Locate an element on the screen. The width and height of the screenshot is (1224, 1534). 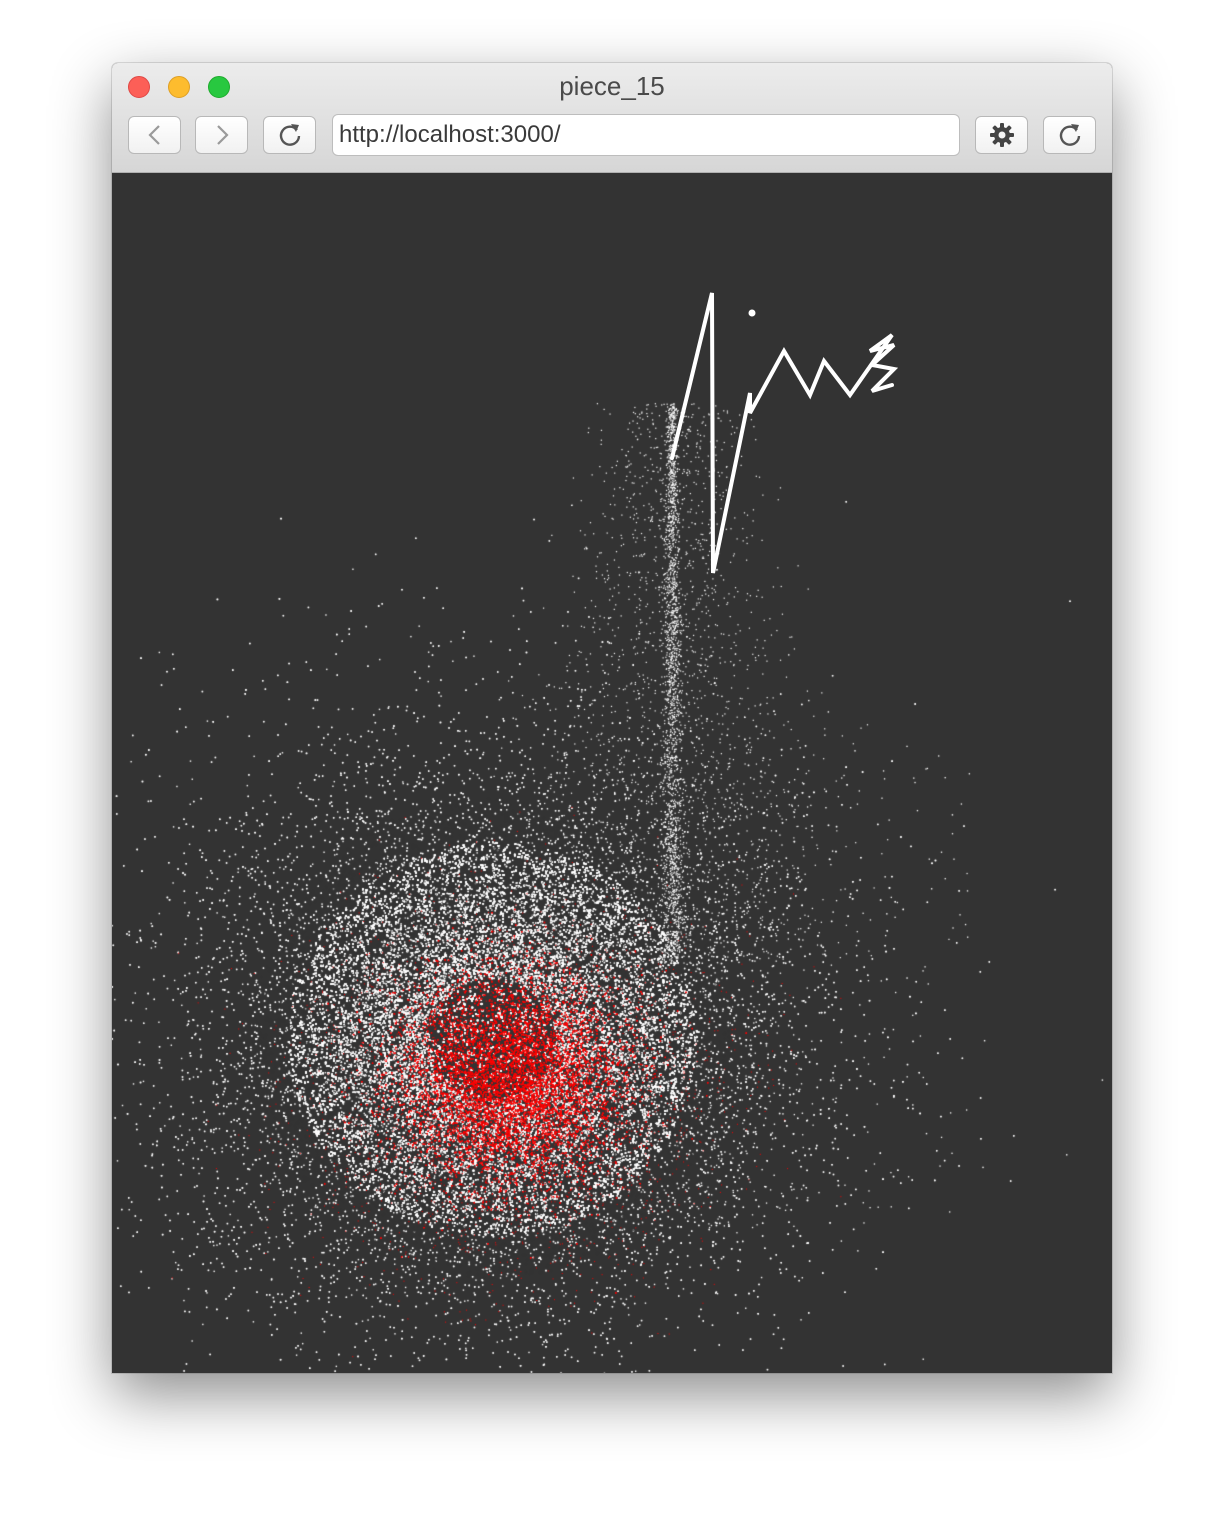
reload-button is located at coordinates (289, 135).